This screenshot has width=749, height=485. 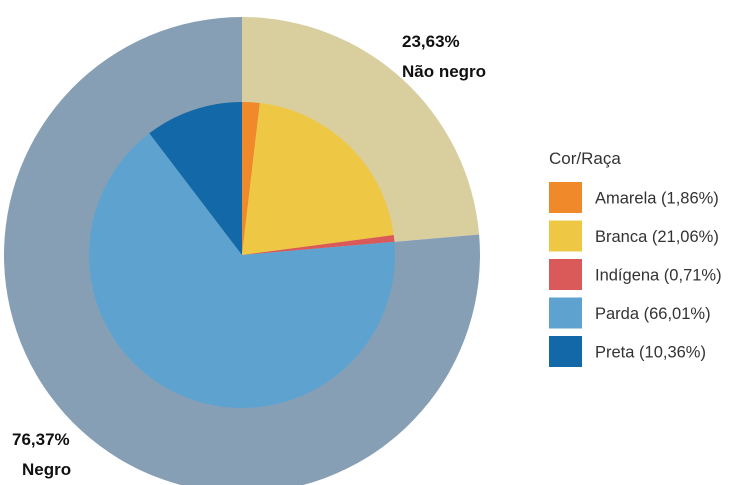 What do you see at coordinates (46, 469) in the screenshot?
I see `outer-label-negro-name: Negro` at bounding box center [46, 469].